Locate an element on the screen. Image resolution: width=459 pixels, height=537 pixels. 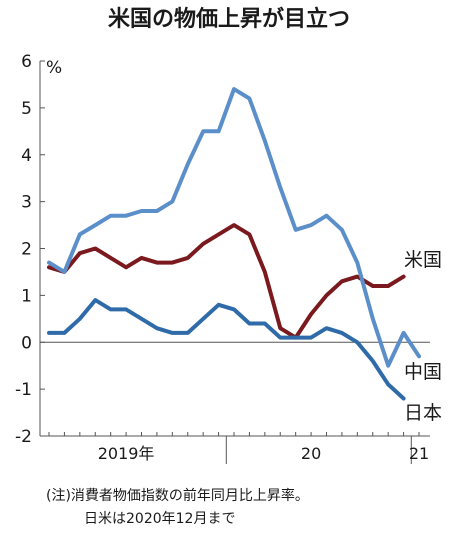
x-tick-label: 20 is located at coordinates (311, 453).